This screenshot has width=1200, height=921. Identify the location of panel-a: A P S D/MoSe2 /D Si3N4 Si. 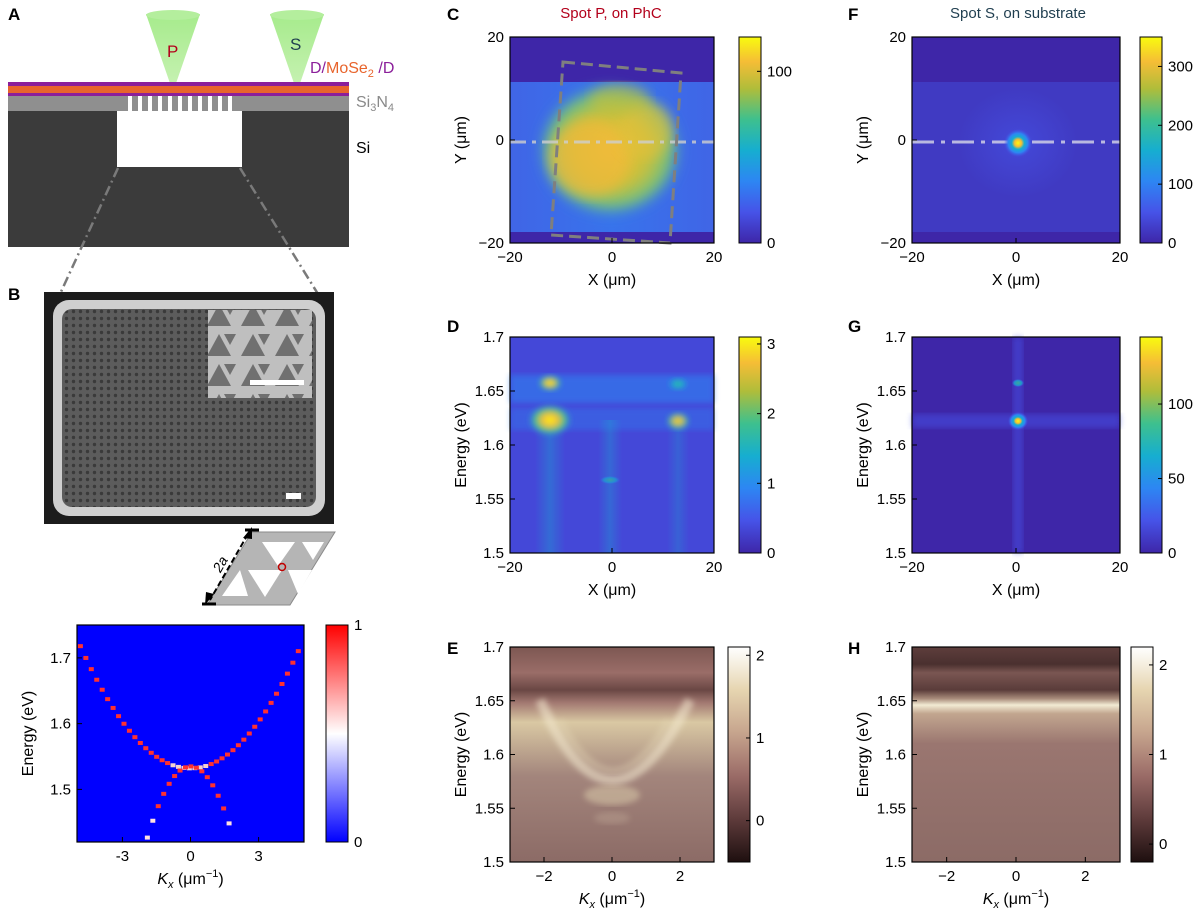
(201, 150).